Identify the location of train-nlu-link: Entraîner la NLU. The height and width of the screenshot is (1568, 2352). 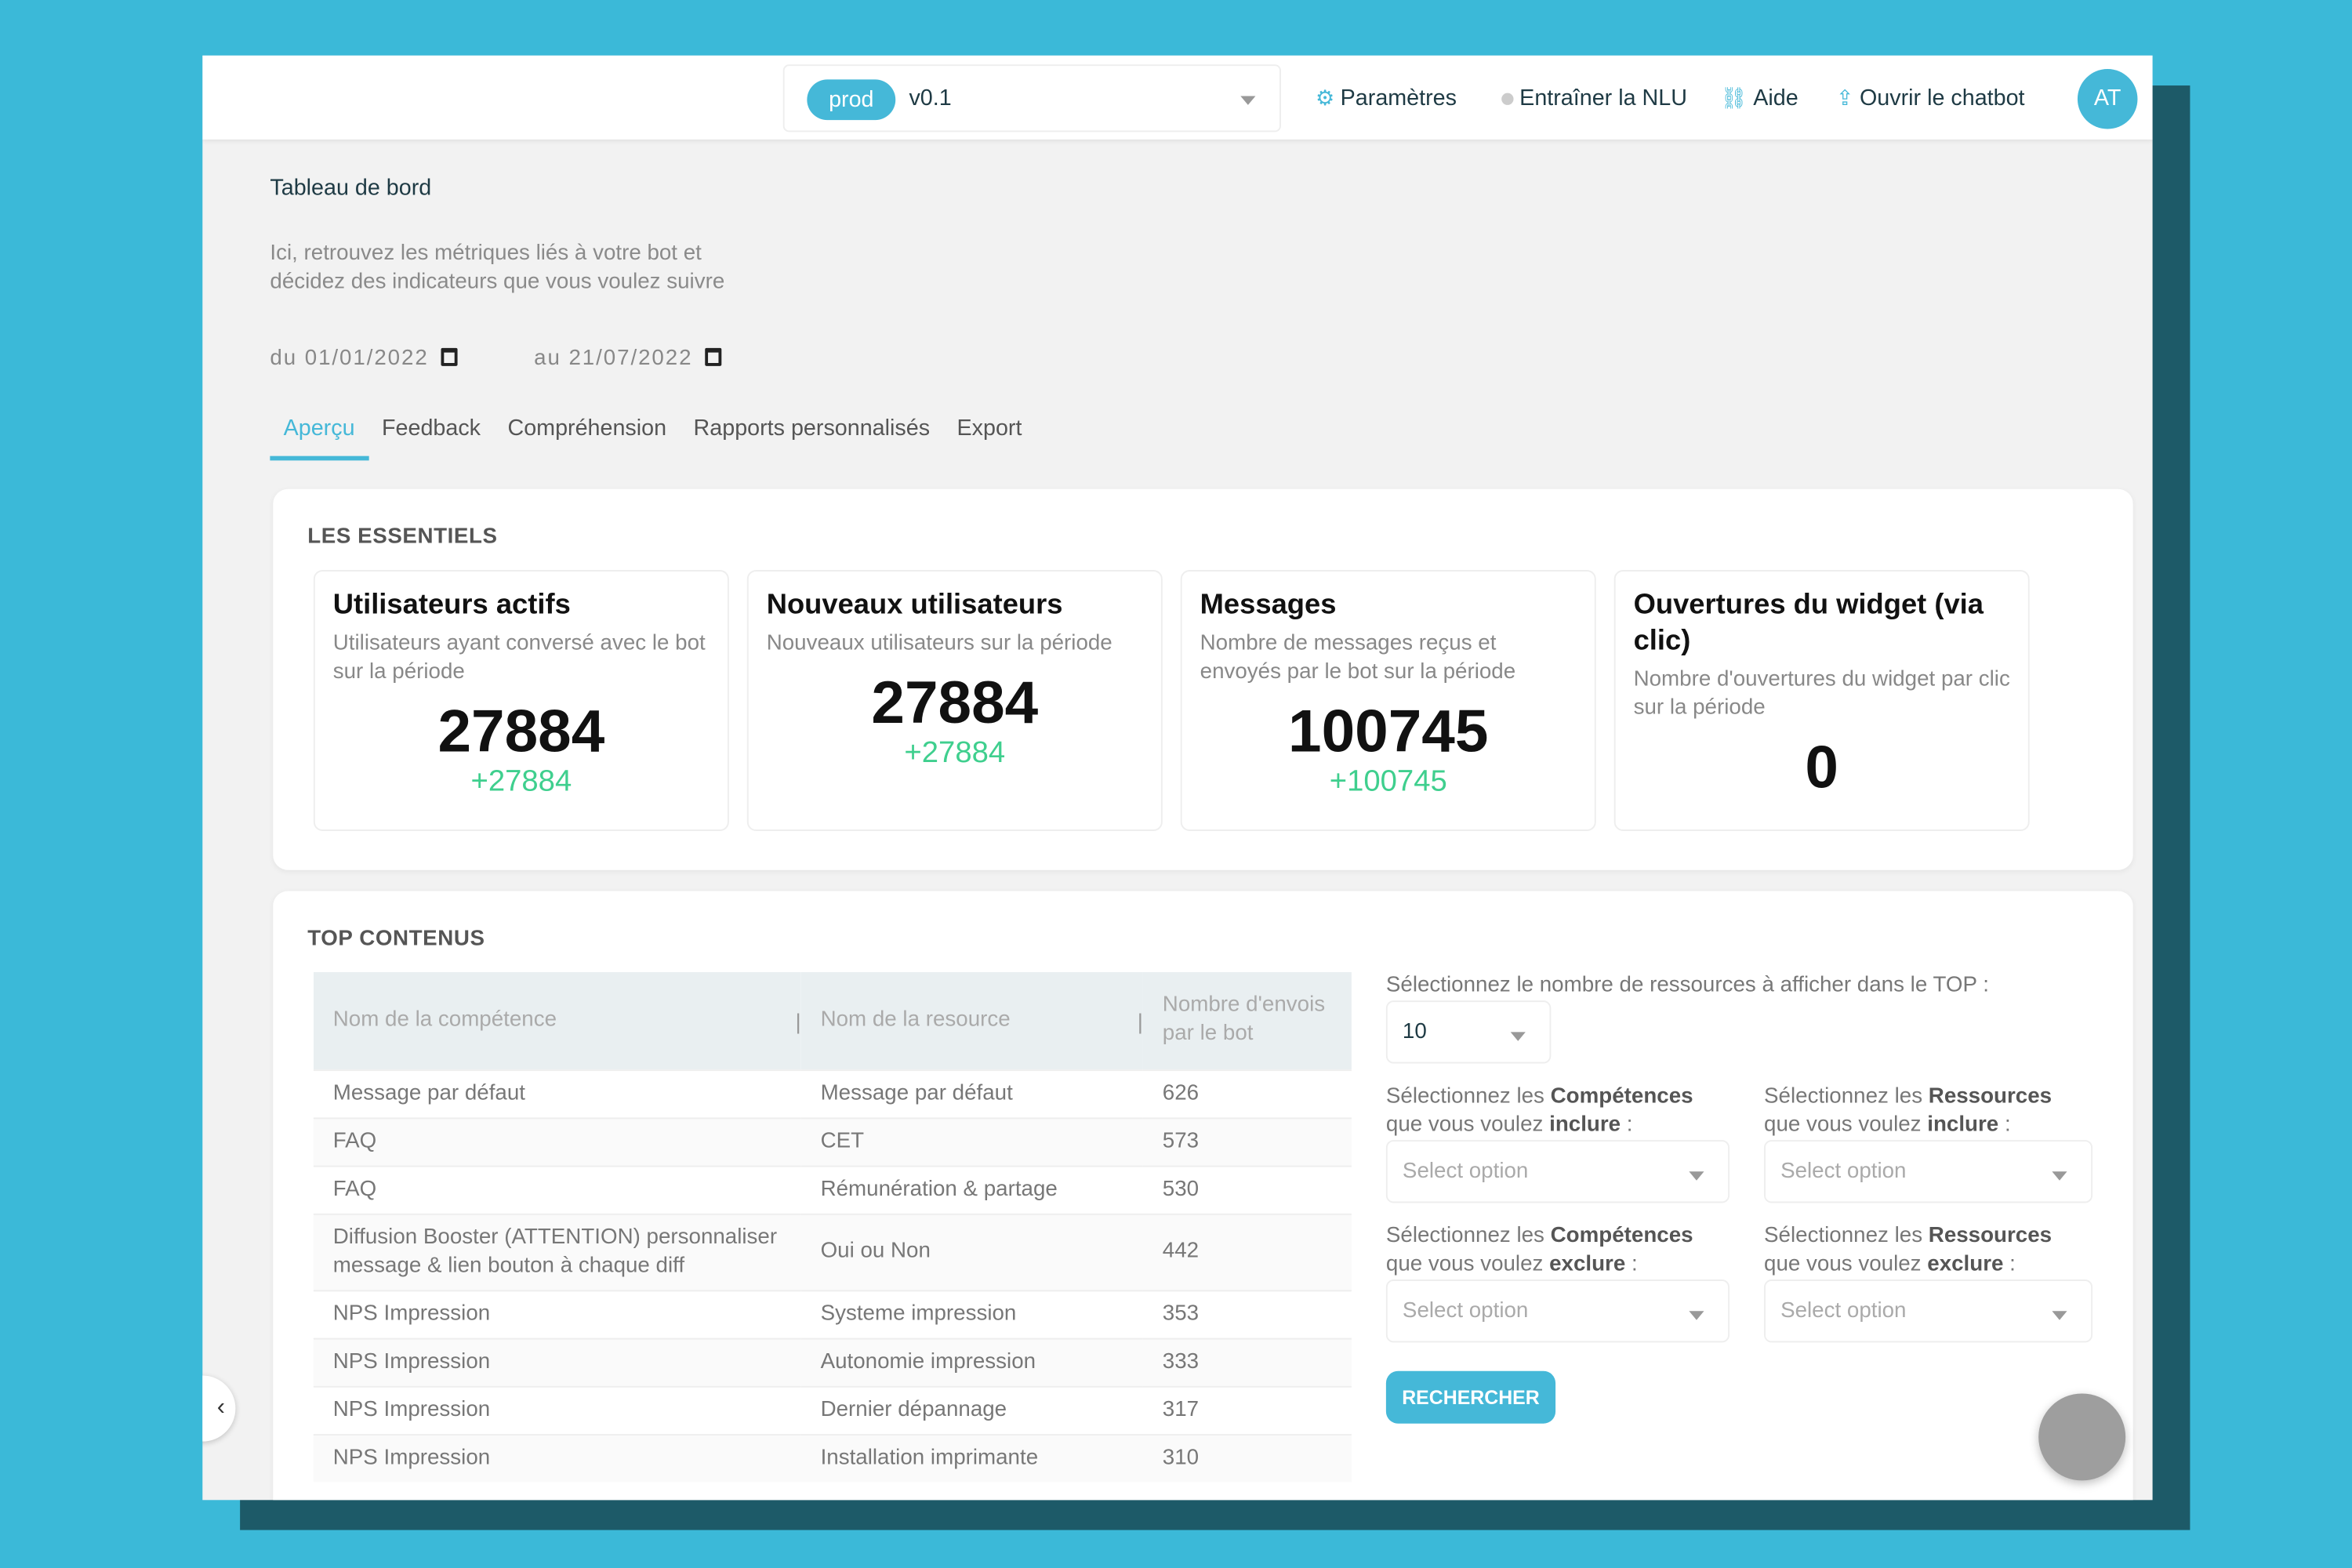
(1594, 98).